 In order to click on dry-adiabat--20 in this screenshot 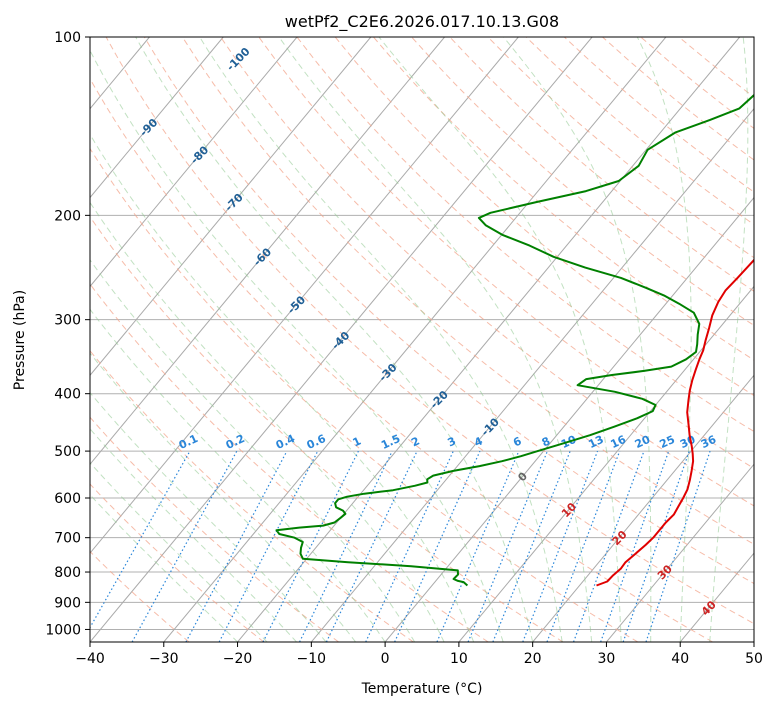, I will do `click(177, 562)`.